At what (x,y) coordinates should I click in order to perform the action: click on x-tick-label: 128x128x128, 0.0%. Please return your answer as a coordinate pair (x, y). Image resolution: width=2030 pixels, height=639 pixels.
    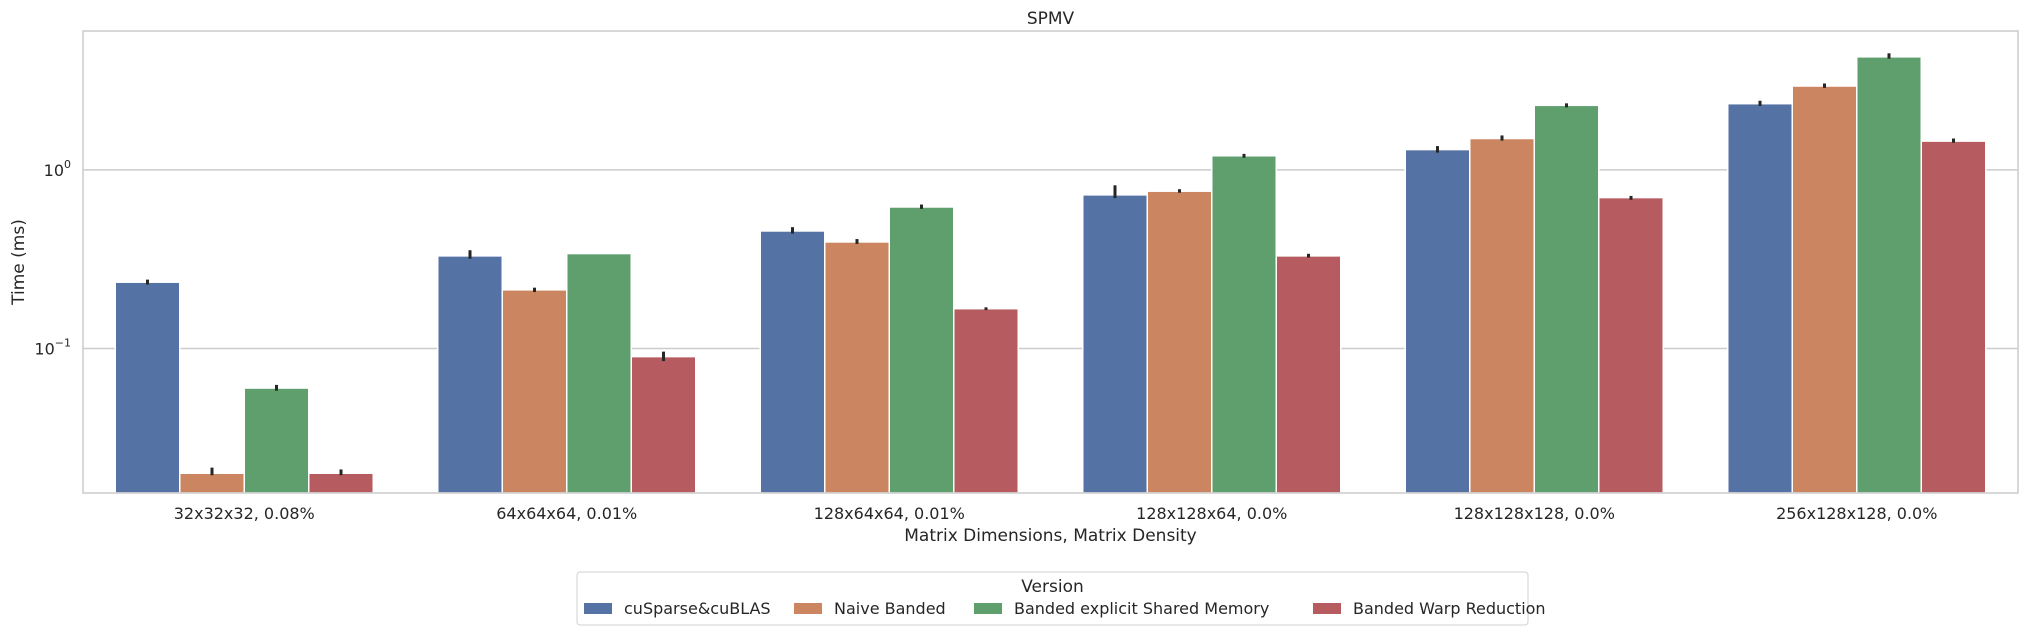
    Looking at the image, I should click on (1534, 513).